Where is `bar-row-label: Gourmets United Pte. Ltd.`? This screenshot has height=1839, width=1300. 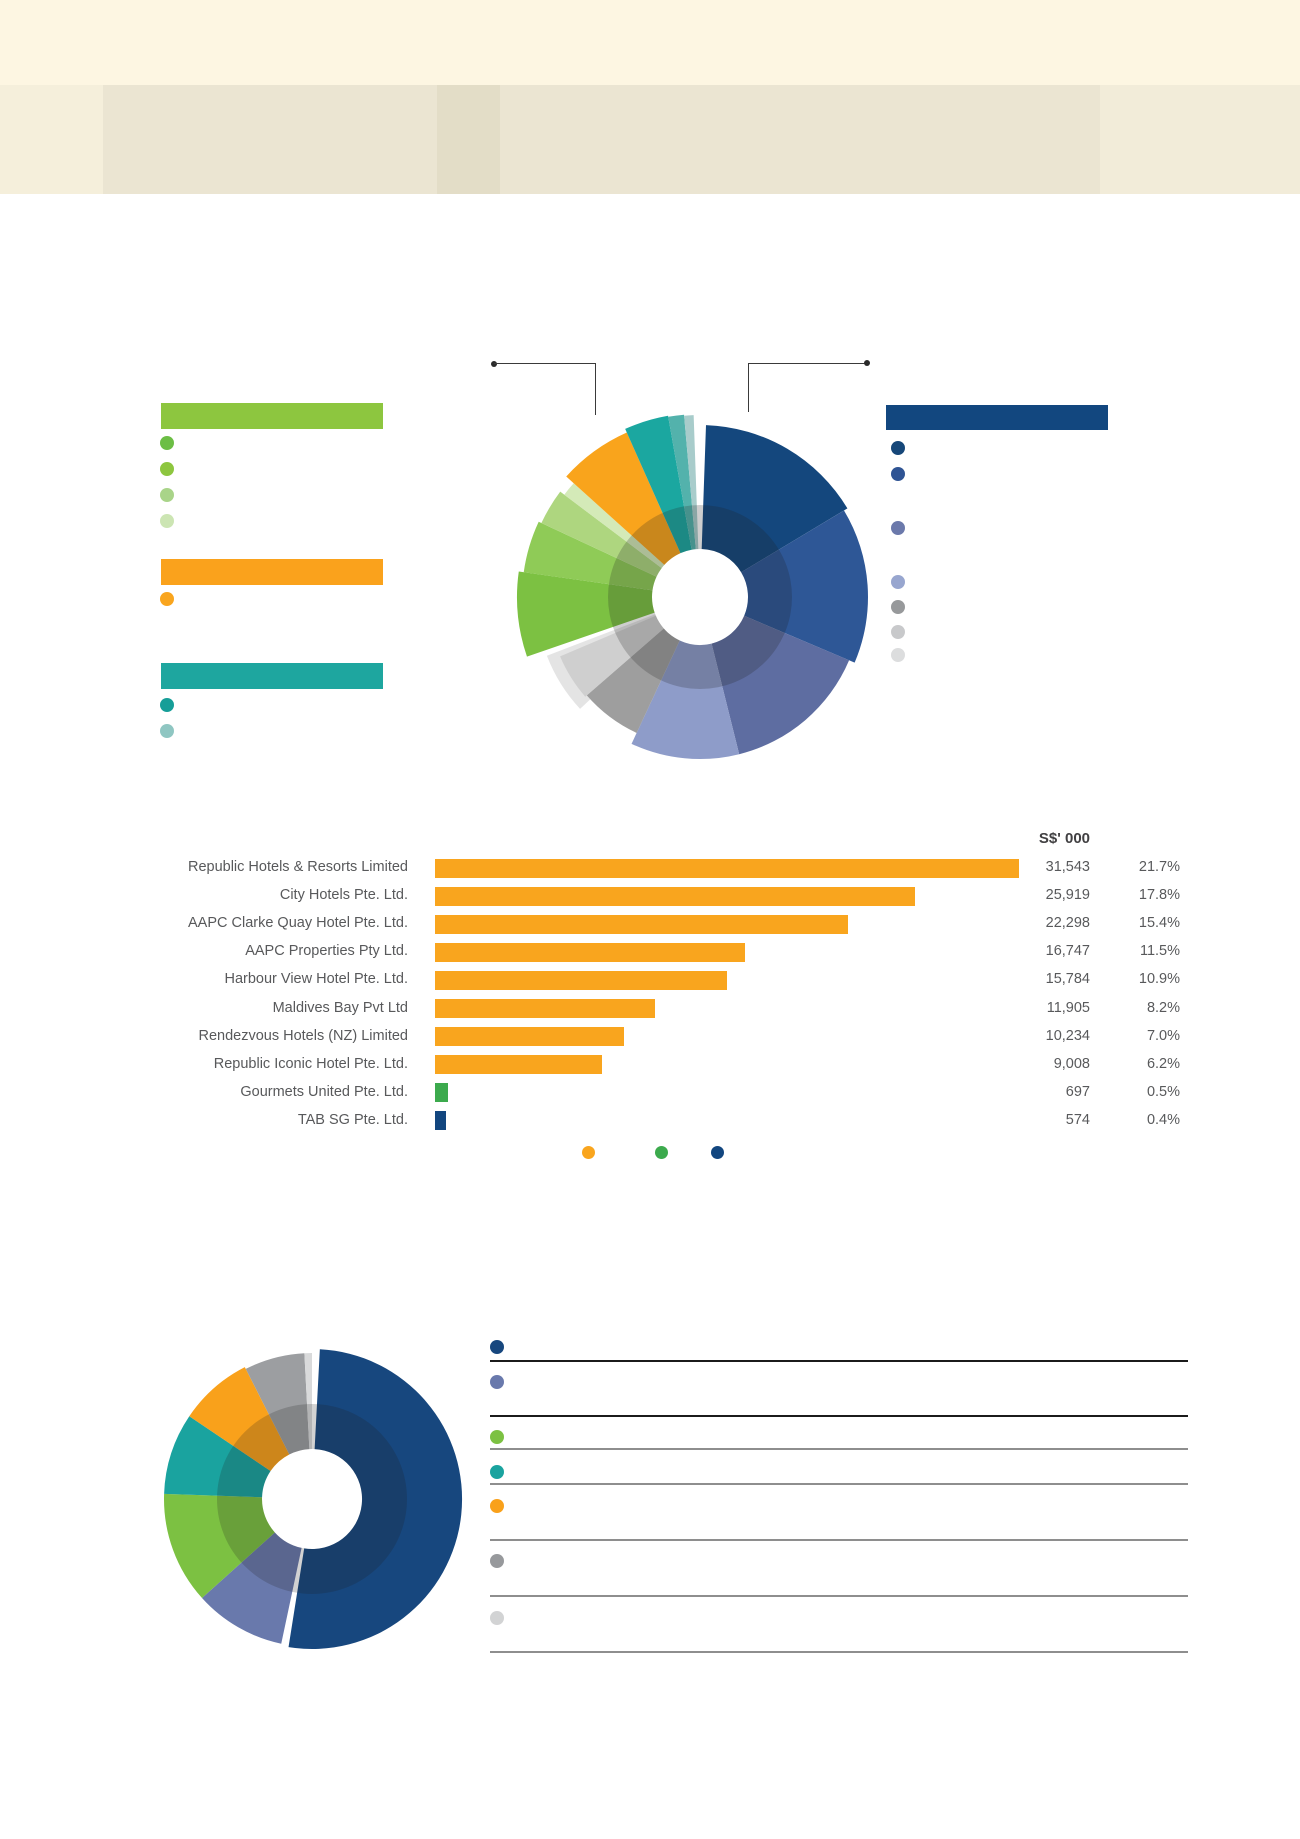
bar-row-label: Gourmets United Pte. Ltd. is located at coordinates (324, 1091).